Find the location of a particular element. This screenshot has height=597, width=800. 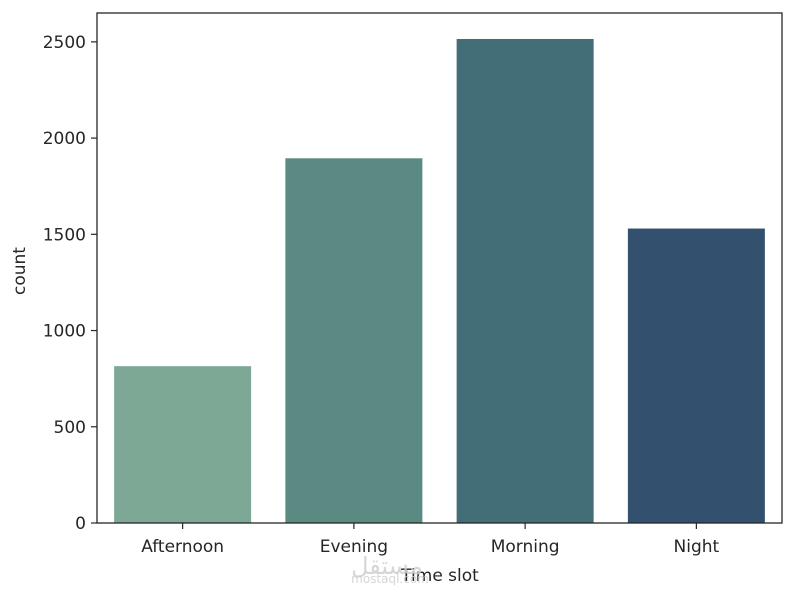

watermark-latin: mostaql.com is located at coordinates (390, 579).